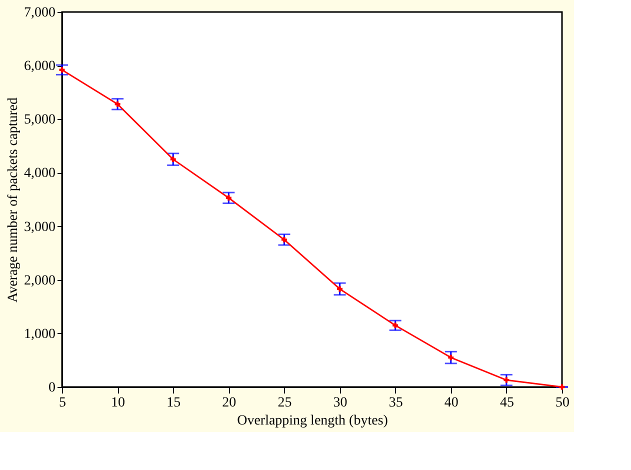  I want to click on x-tick-label: 5, so click(62, 403).